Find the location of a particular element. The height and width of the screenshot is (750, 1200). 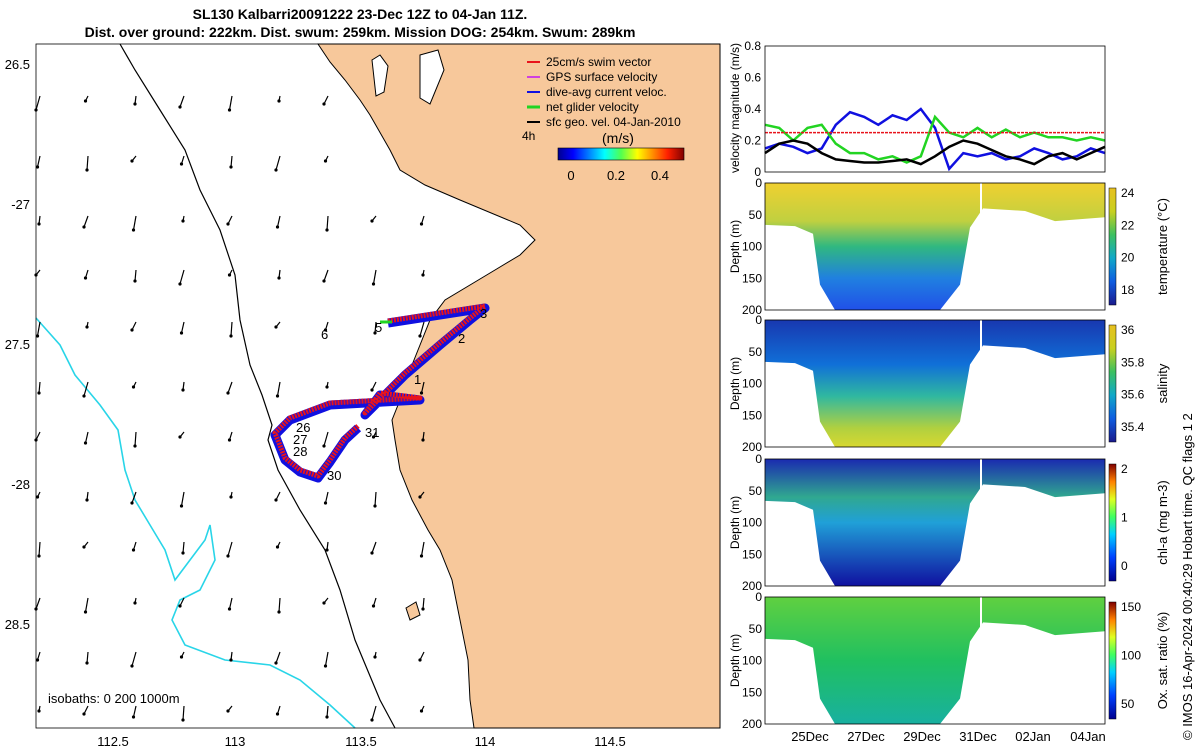

lat-tick: 28.5 is located at coordinates (17, 624).